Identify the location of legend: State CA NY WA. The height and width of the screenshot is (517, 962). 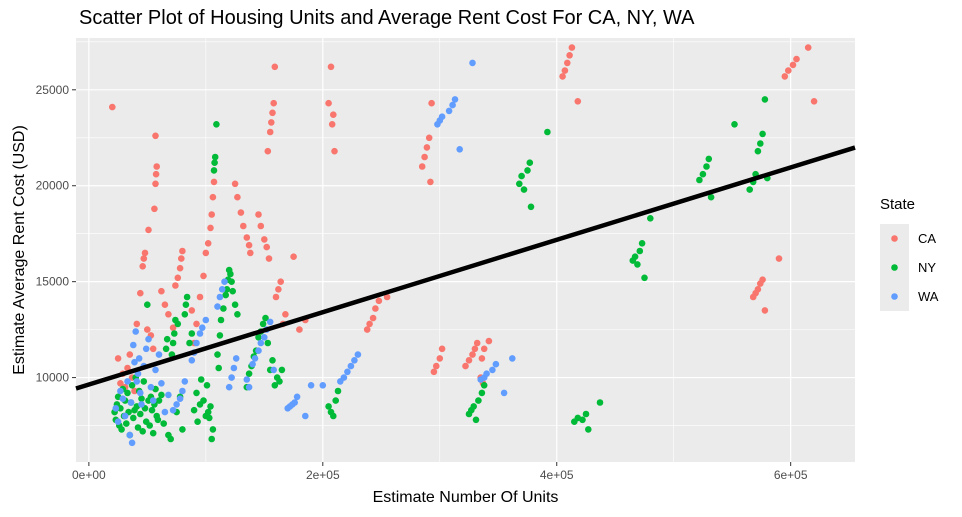
(909, 253).